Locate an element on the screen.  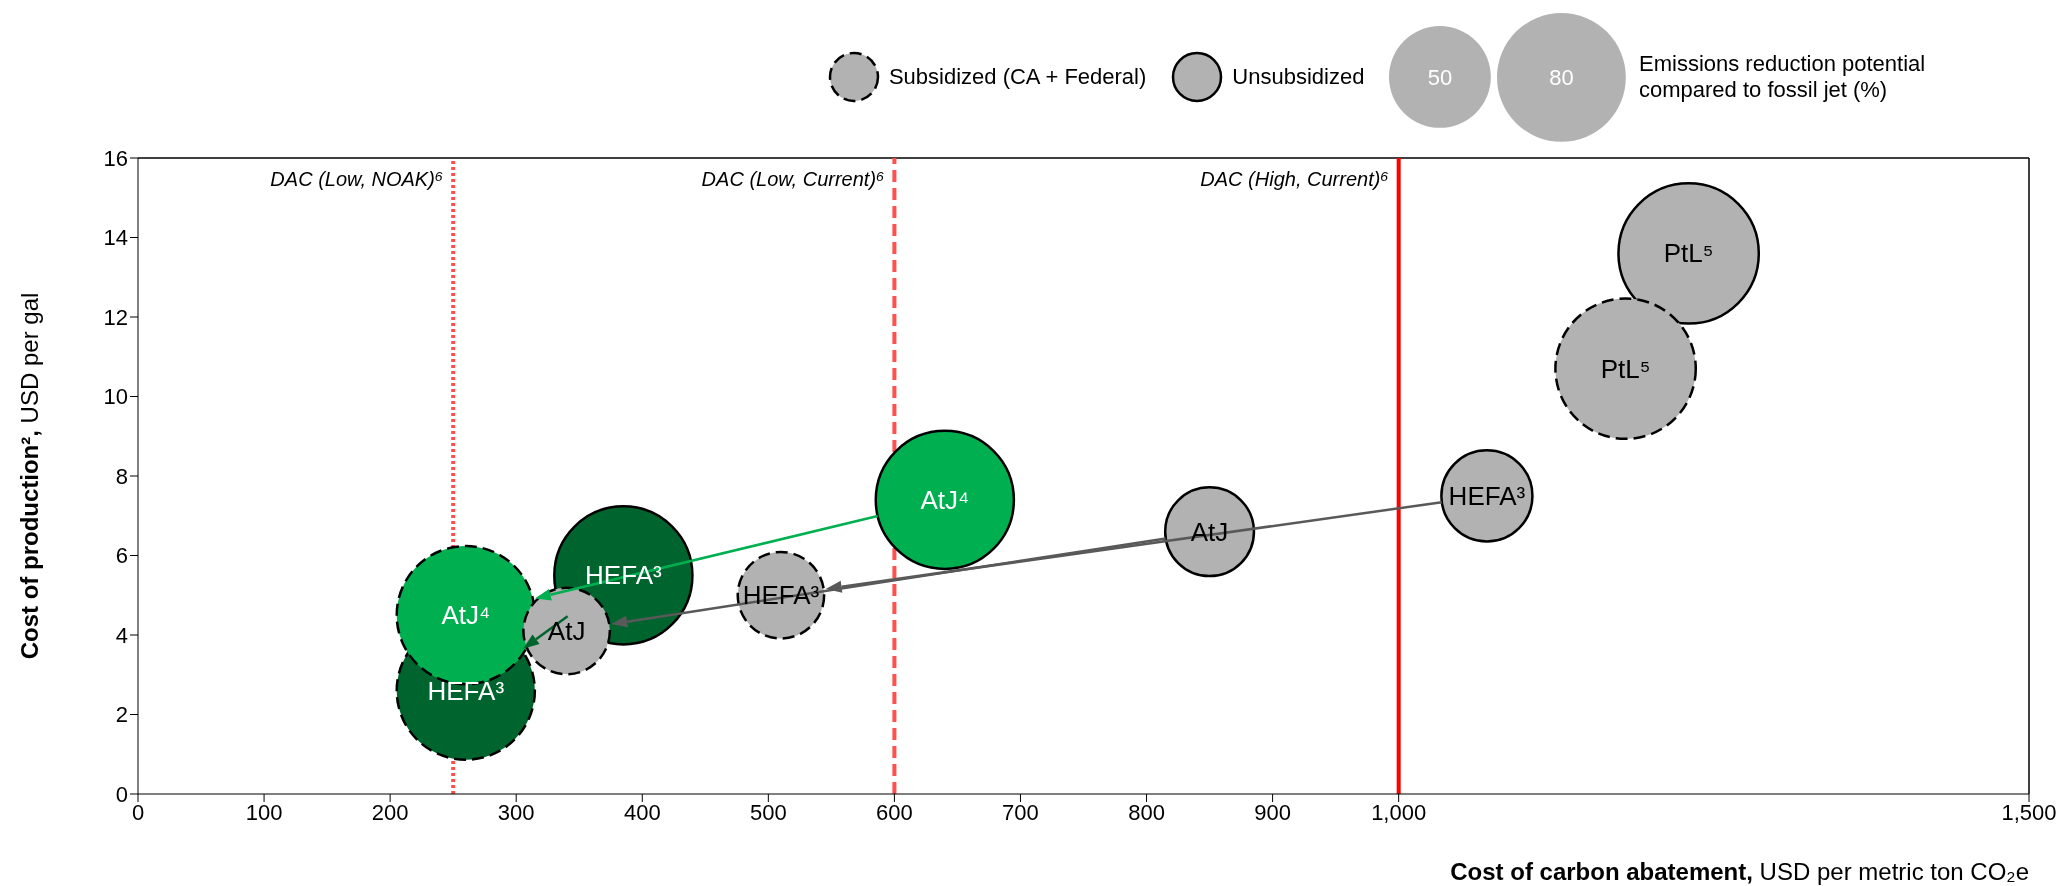
y-tick-label: 16 is located at coordinates (115, 158).